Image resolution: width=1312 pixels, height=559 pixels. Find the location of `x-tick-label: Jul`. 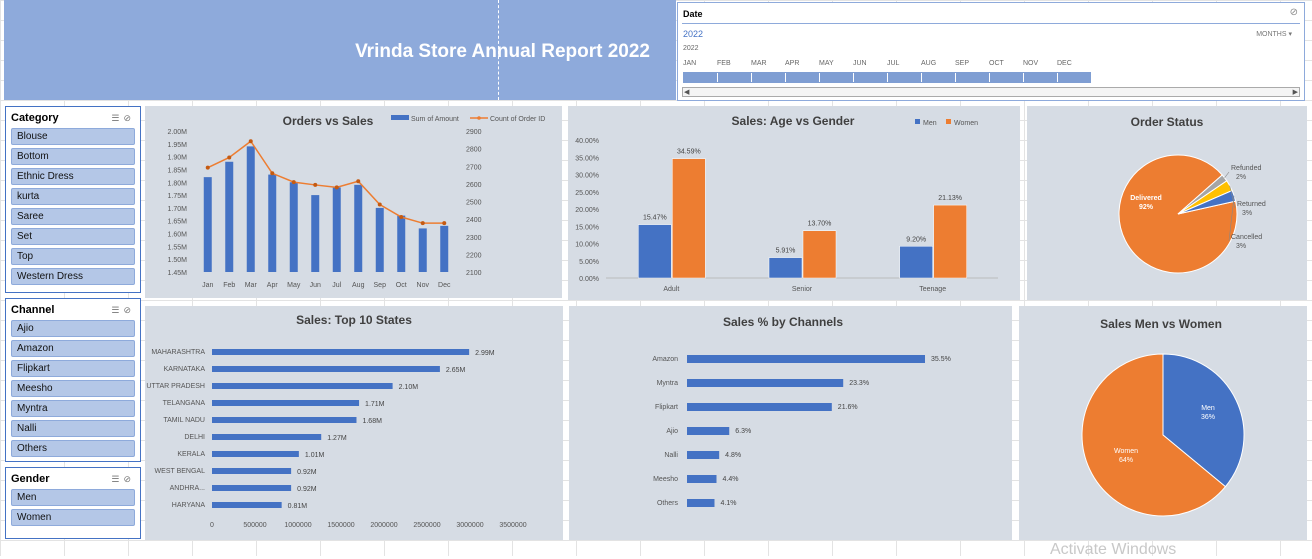

x-tick-label: Jul is located at coordinates (336, 285).